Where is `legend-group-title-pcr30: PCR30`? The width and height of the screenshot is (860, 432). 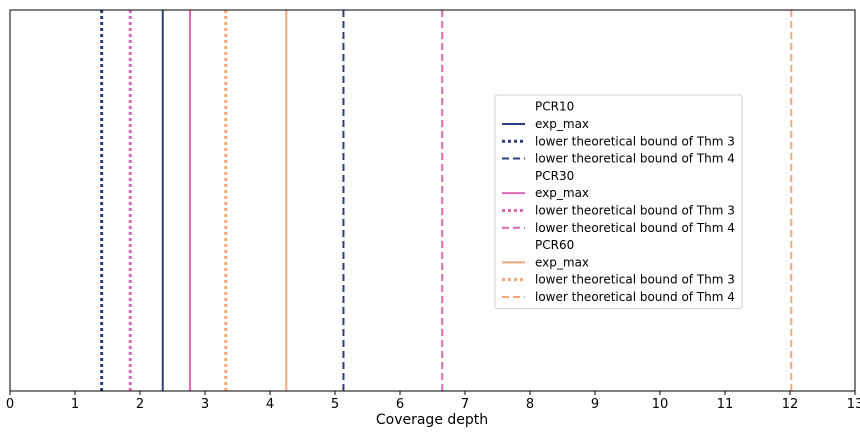
legend-group-title-pcr30: PCR30 is located at coordinates (554, 176).